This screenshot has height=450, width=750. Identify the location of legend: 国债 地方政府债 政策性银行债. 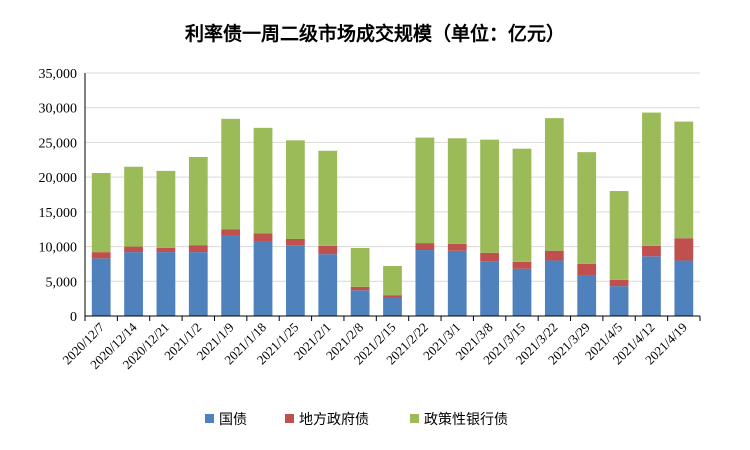
(356, 419).